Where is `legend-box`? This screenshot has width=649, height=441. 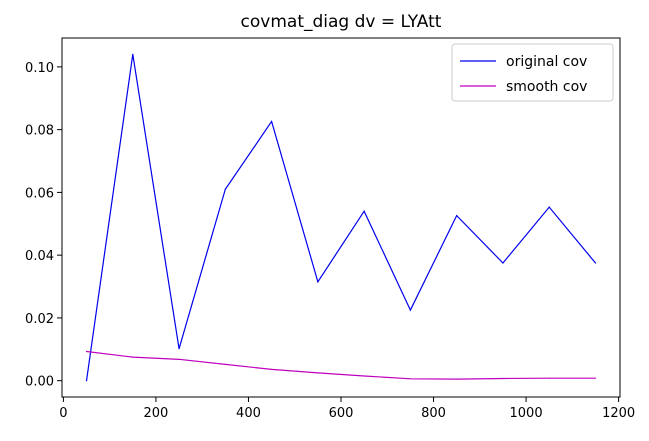 legend-box is located at coordinates (532, 72).